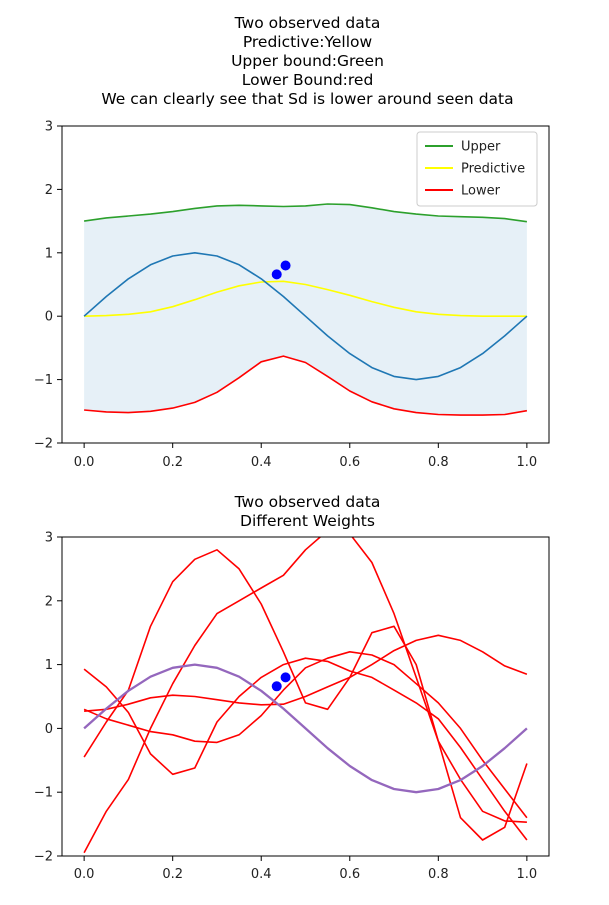 Image resolution: width=609 pixels, height=905 pixels. Describe the element at coordinates (493, 169) in the screenshot. I see `legend-label-predictive: Predictive` at that location.